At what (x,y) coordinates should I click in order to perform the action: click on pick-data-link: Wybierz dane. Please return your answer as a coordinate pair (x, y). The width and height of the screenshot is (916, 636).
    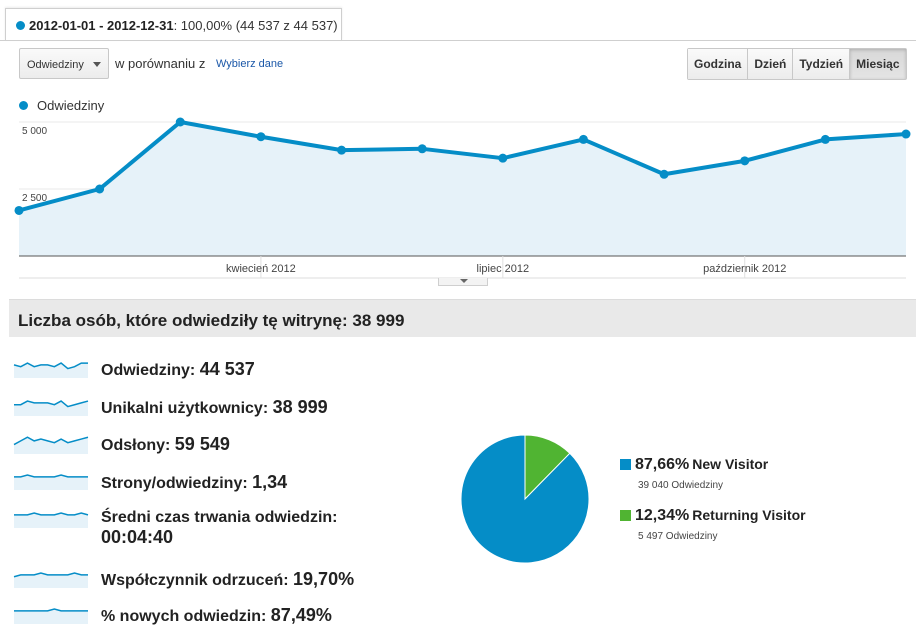
    Looking at the image, I should click on (250, 64).